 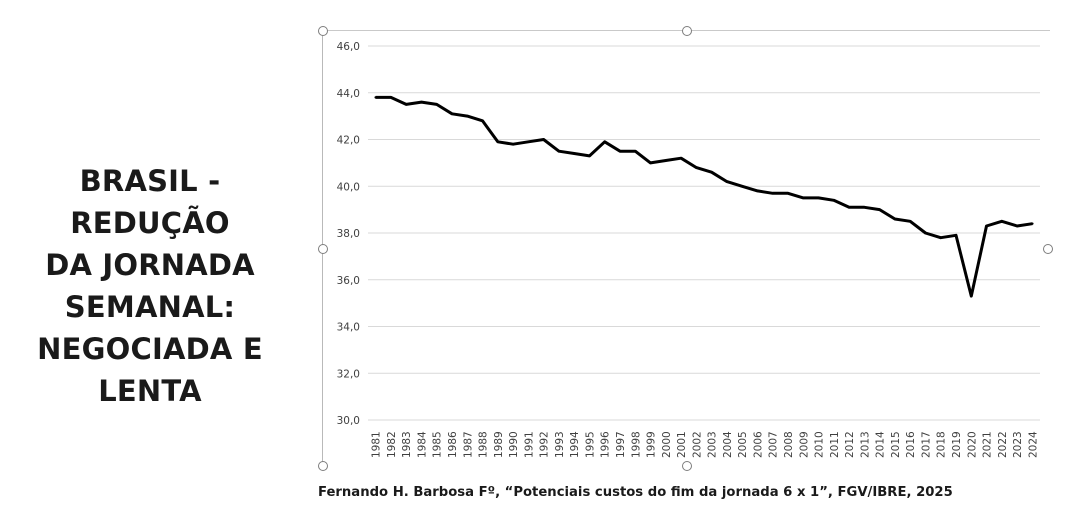 I want to click on x-tick-label: 2023, so click(x=1018, y=444).